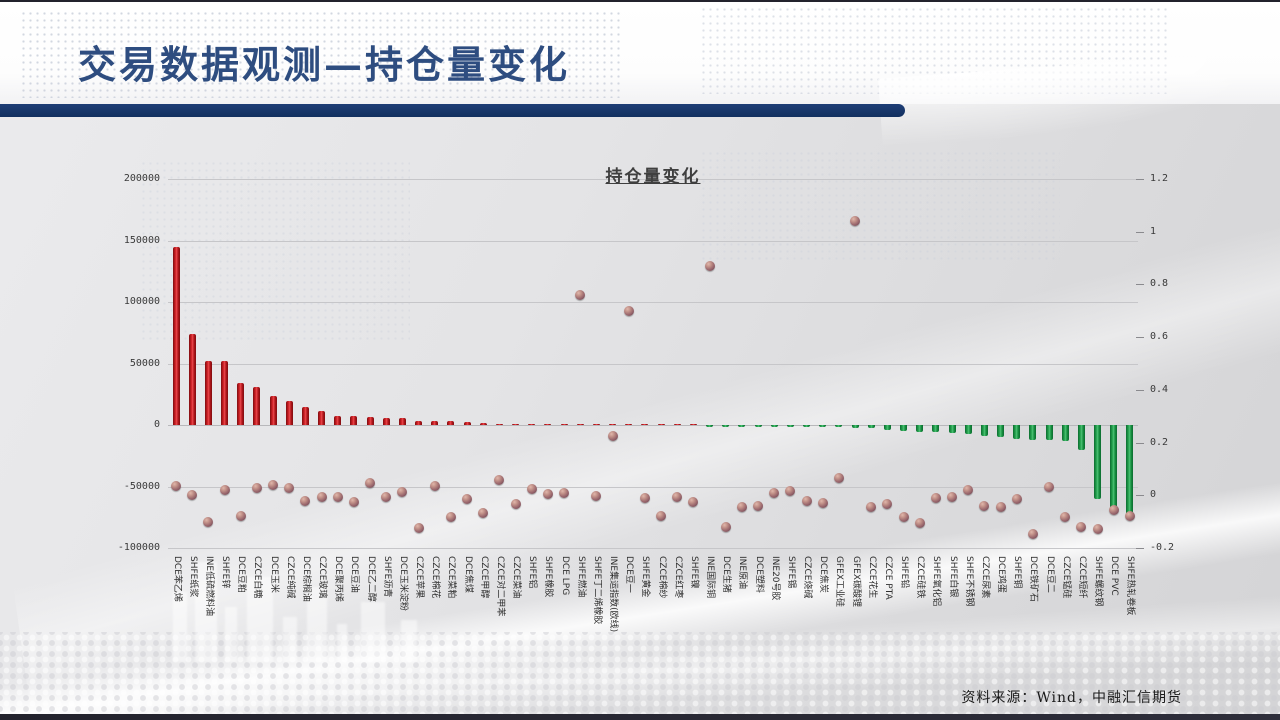 The height and width of the screenshot is (720, 1280). I want to click on x-axis-label: SHFE螺纹钢, so click(1098, 581).